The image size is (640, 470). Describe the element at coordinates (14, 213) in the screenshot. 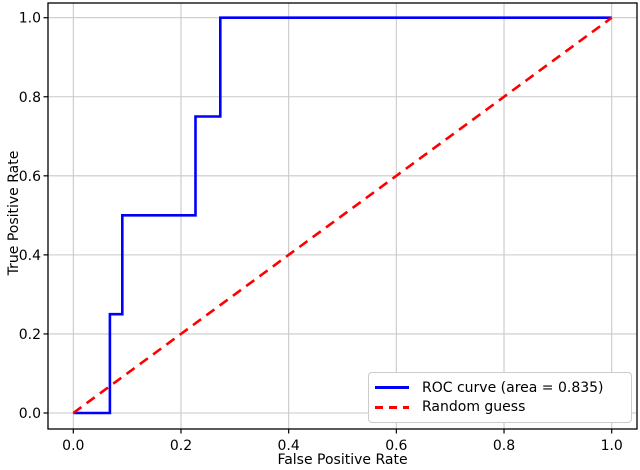

I see `y-axis-label: True Positive Rate` at that location.